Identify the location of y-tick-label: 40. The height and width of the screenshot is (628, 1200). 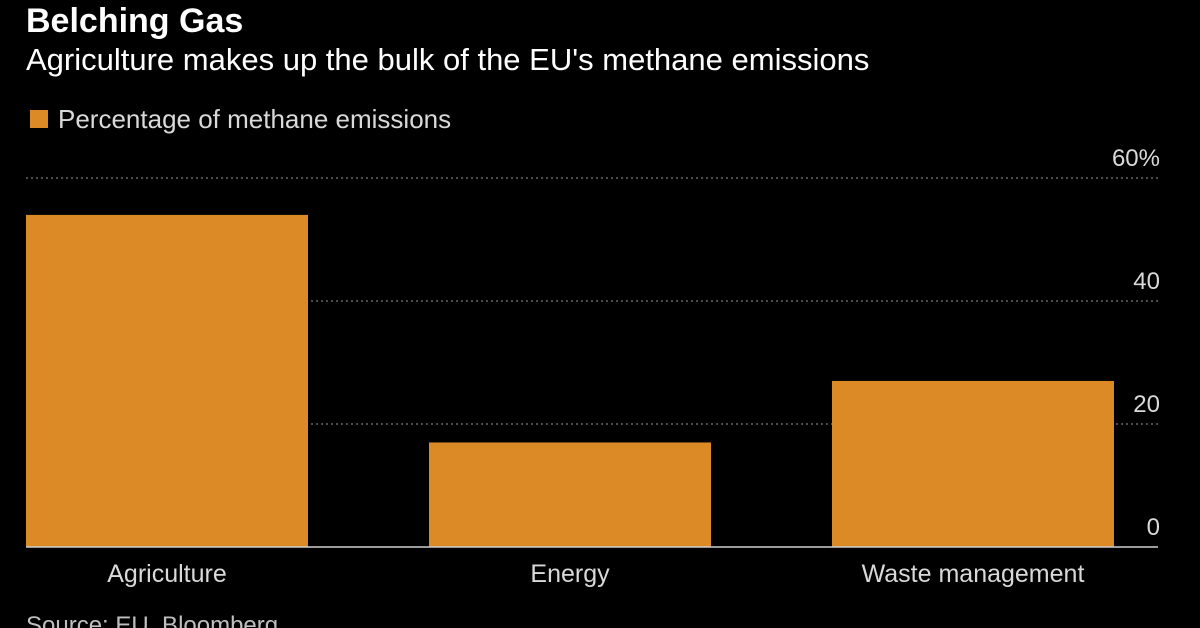
(1146, 281).